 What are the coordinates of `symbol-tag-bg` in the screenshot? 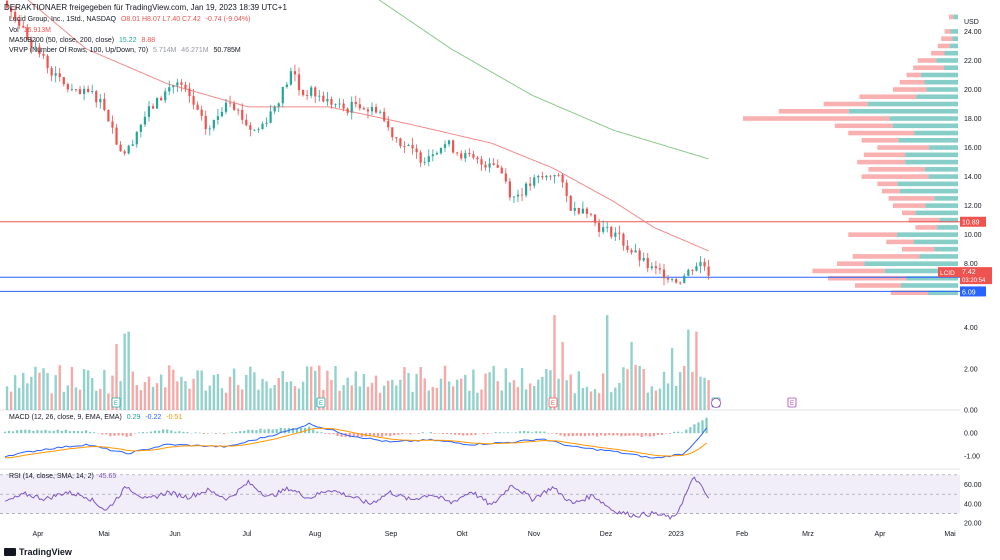 It's located at (949, 272).